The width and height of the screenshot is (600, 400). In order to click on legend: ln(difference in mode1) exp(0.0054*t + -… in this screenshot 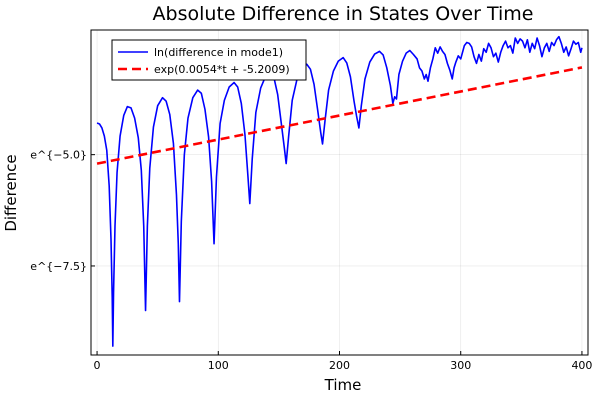, I will do `click(209, 60)`.